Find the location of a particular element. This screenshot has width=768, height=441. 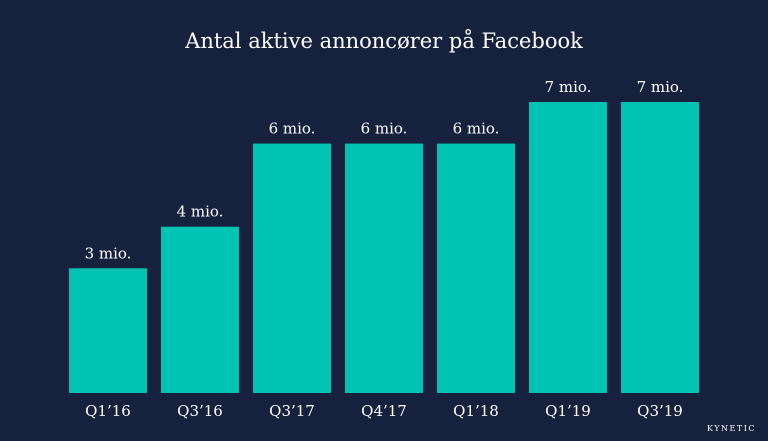

x-tick-label-3: Q3’17 is located at coordinates (292, 411).